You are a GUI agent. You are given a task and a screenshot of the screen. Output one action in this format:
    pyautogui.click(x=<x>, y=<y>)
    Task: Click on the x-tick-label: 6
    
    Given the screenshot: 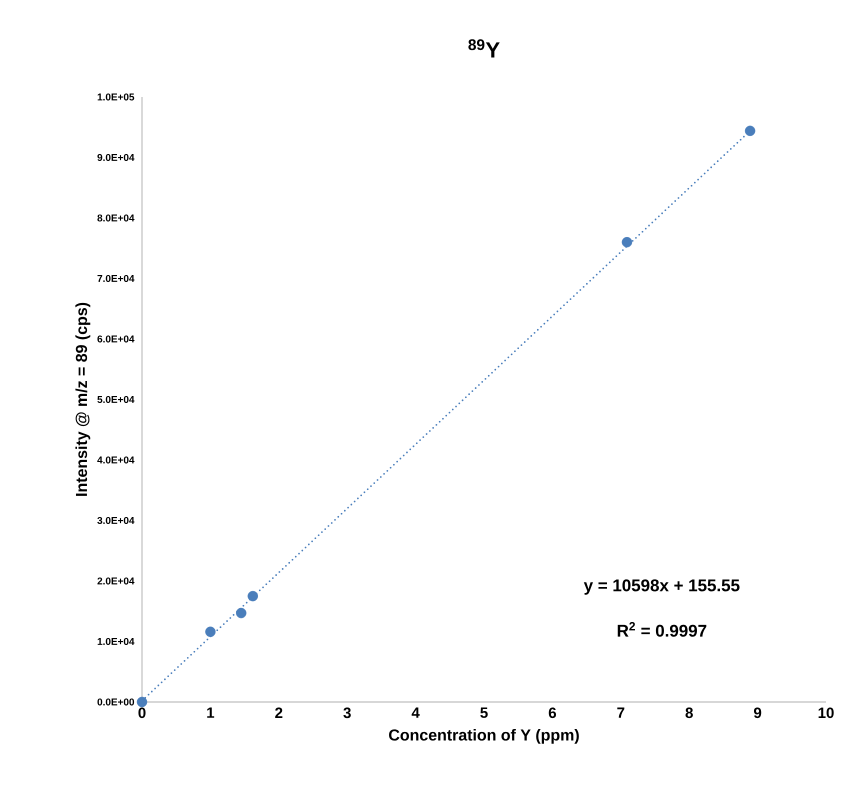 What is the action you would take?
    pyautogui.click(x=552, y=713)
    